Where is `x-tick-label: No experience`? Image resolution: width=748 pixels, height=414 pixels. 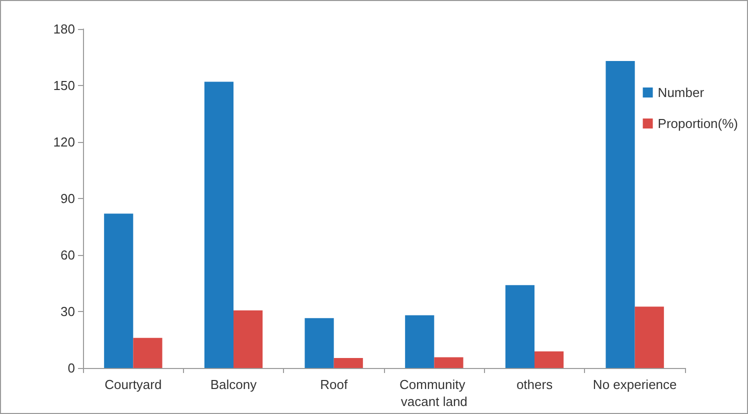
x-tick-label: No experience is located at coordinates (634, 384).